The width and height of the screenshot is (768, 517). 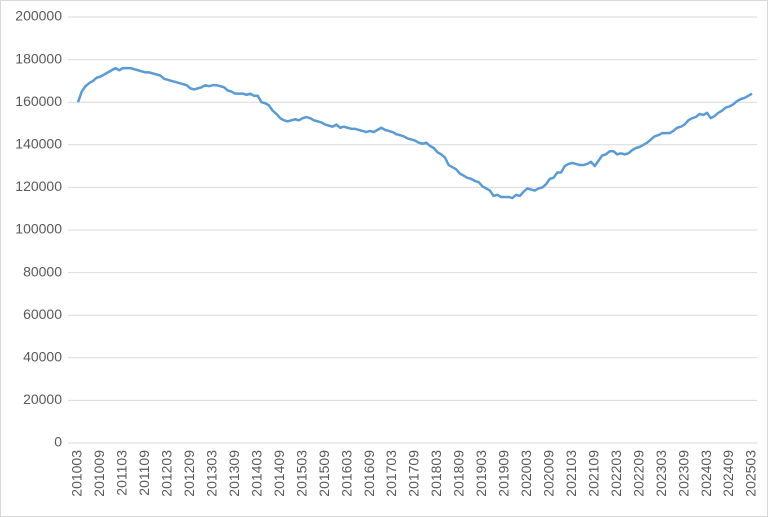 What do you see at coordinates (526, 473) in the screenshot?
I see `x-tick-label: 202003` at bounding box center [526, 473].